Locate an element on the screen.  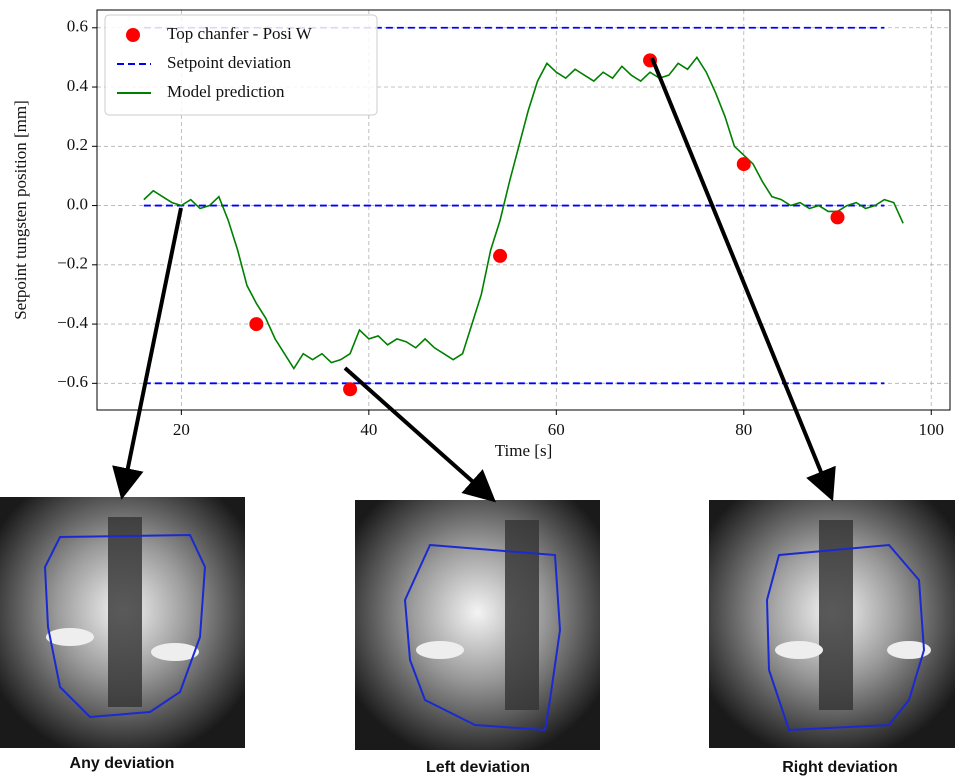
caption: Any deviation is located at coordinates (122, 763).